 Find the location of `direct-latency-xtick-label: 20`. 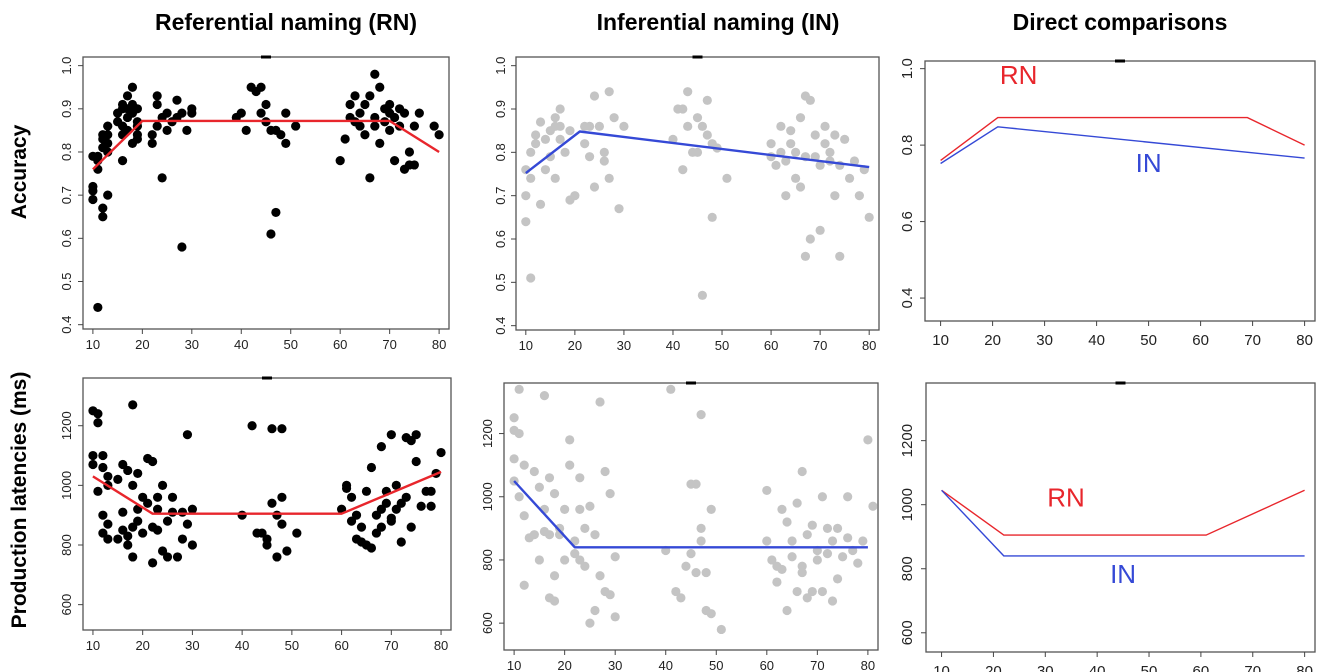

direct-latency-xtick-label: 20 is located at coordinates (993, 667).